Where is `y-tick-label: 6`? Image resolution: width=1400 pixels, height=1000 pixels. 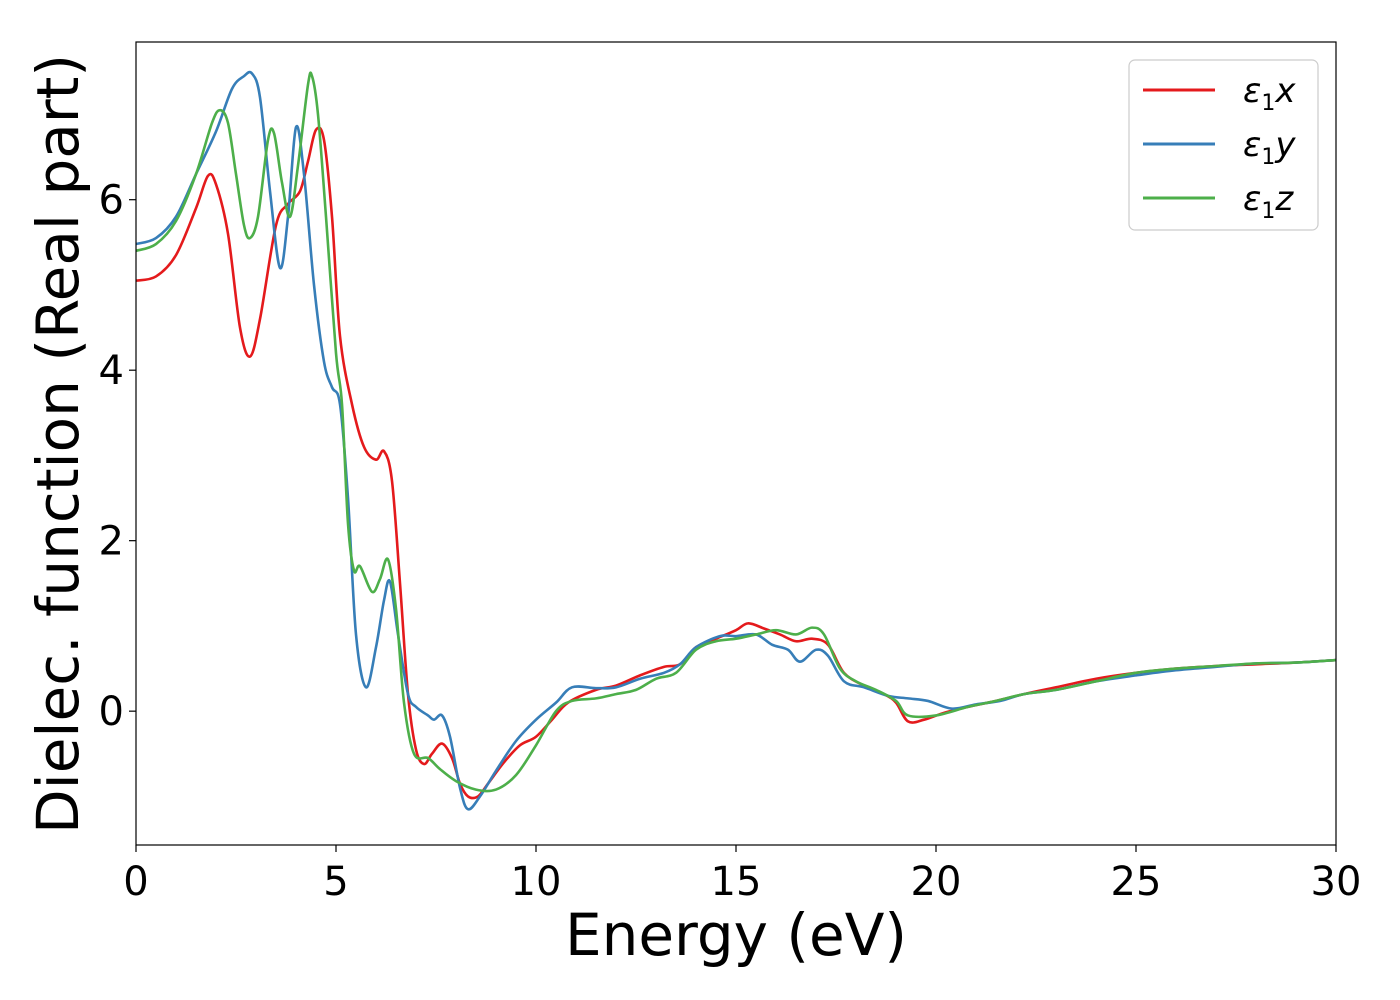
y-tick-label: 6 is located at coordinates (111, 201).